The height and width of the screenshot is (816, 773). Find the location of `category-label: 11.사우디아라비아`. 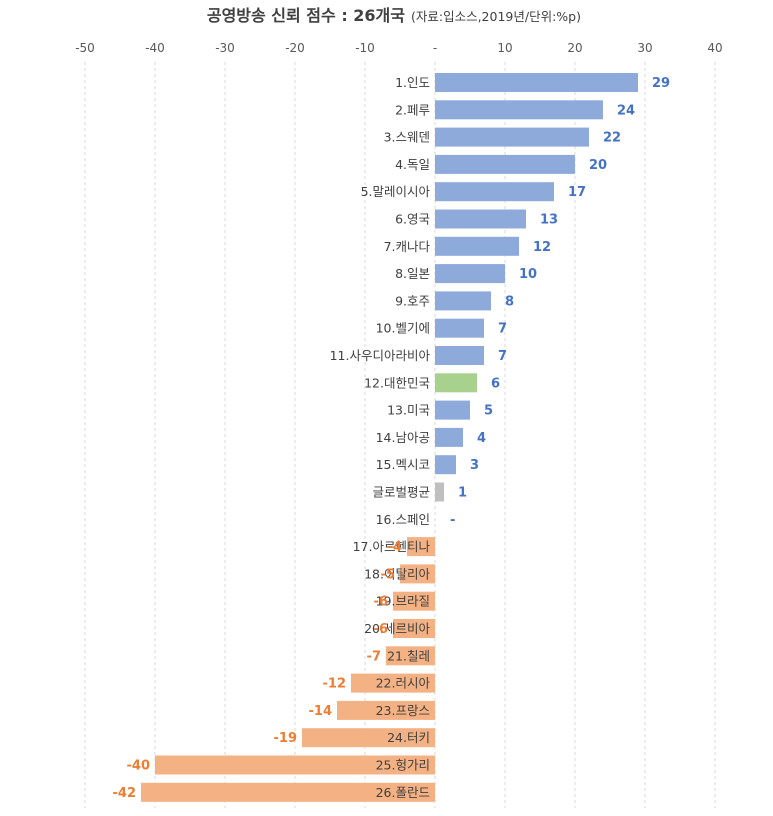

category-label: 11.사우디아라비아 is located at coordinates (380, 355).